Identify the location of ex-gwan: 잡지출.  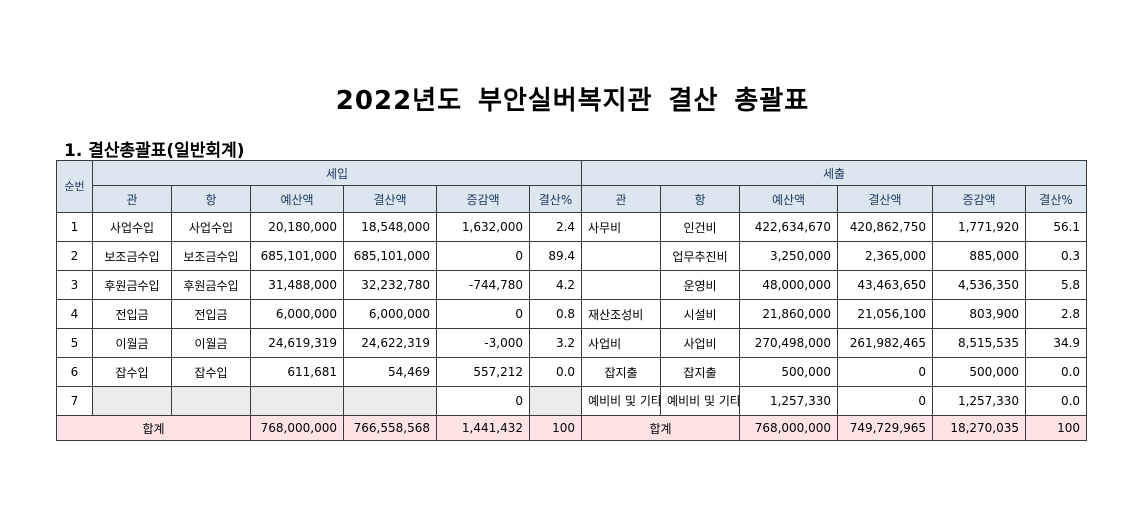
(621, 372).